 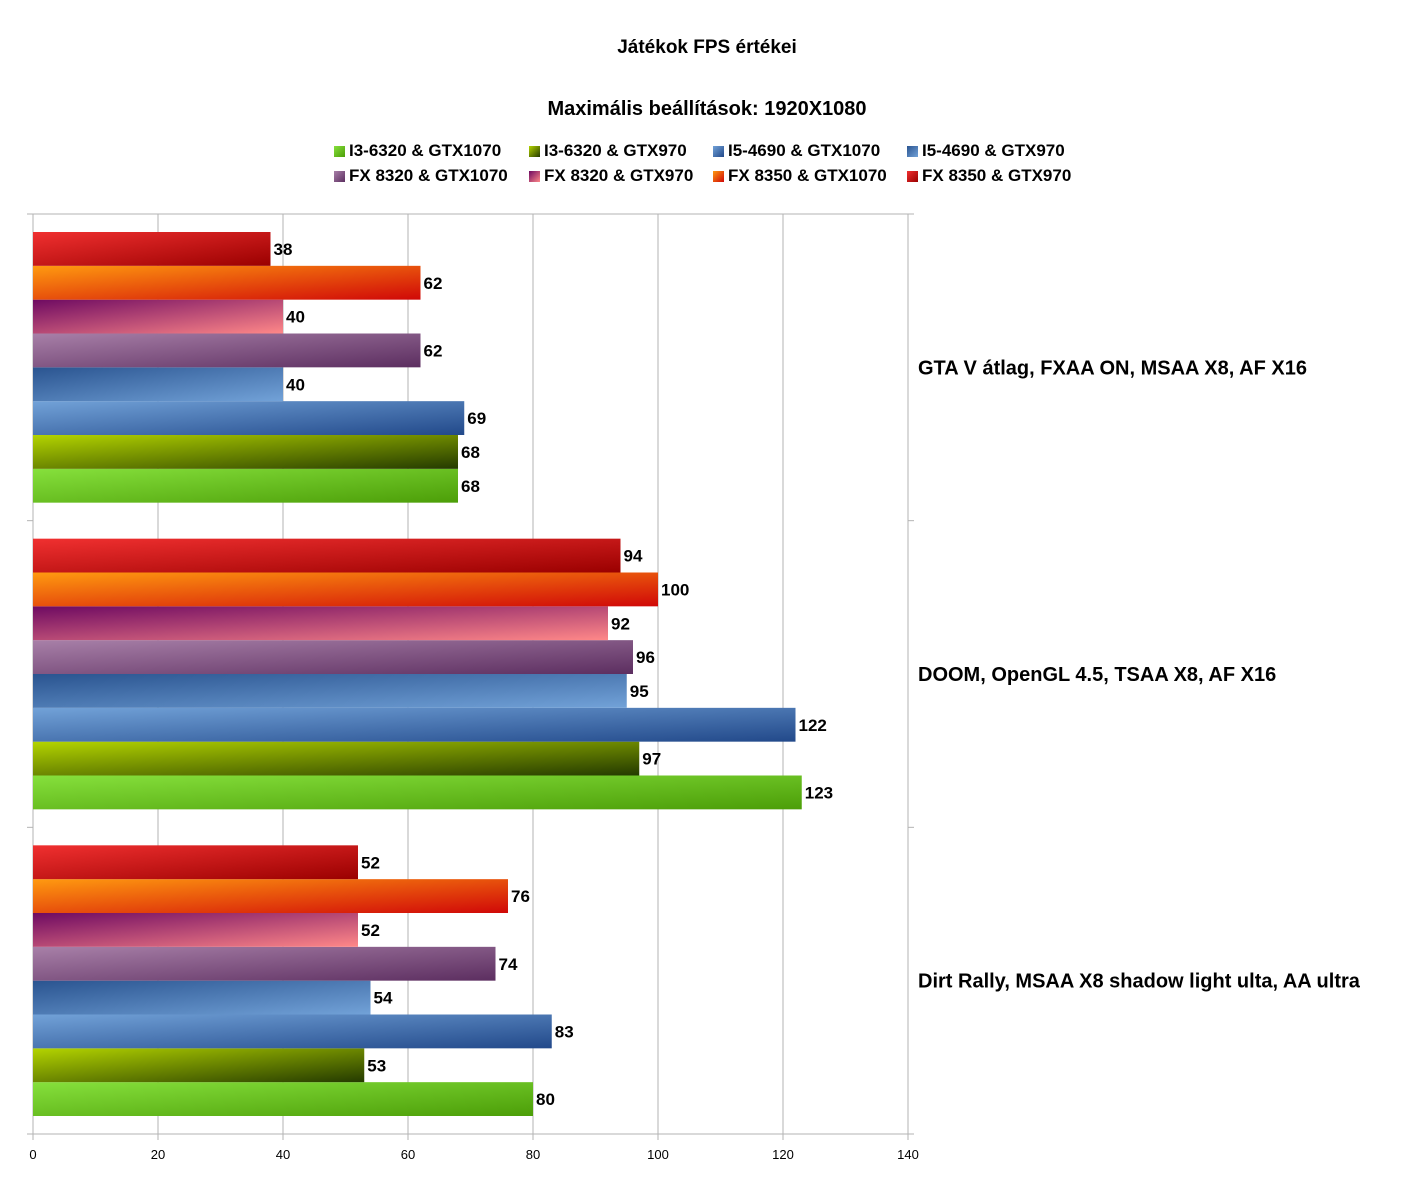 I want to click on x-tick-label: 0, so click(x=32, y=1154).